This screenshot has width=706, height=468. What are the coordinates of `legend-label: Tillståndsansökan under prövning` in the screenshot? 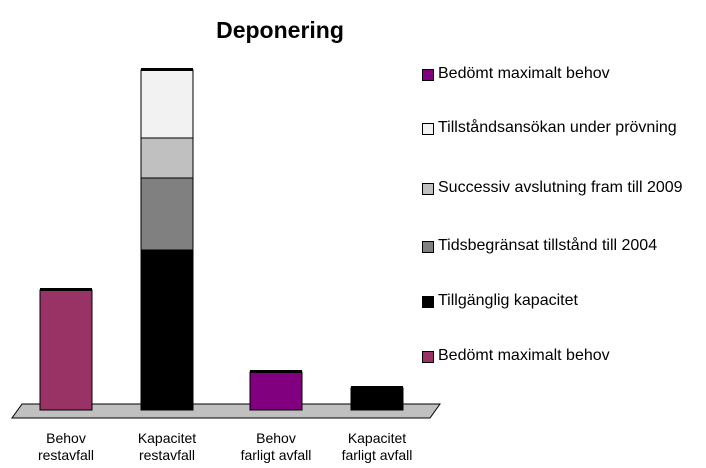 It's located at (557, 127).